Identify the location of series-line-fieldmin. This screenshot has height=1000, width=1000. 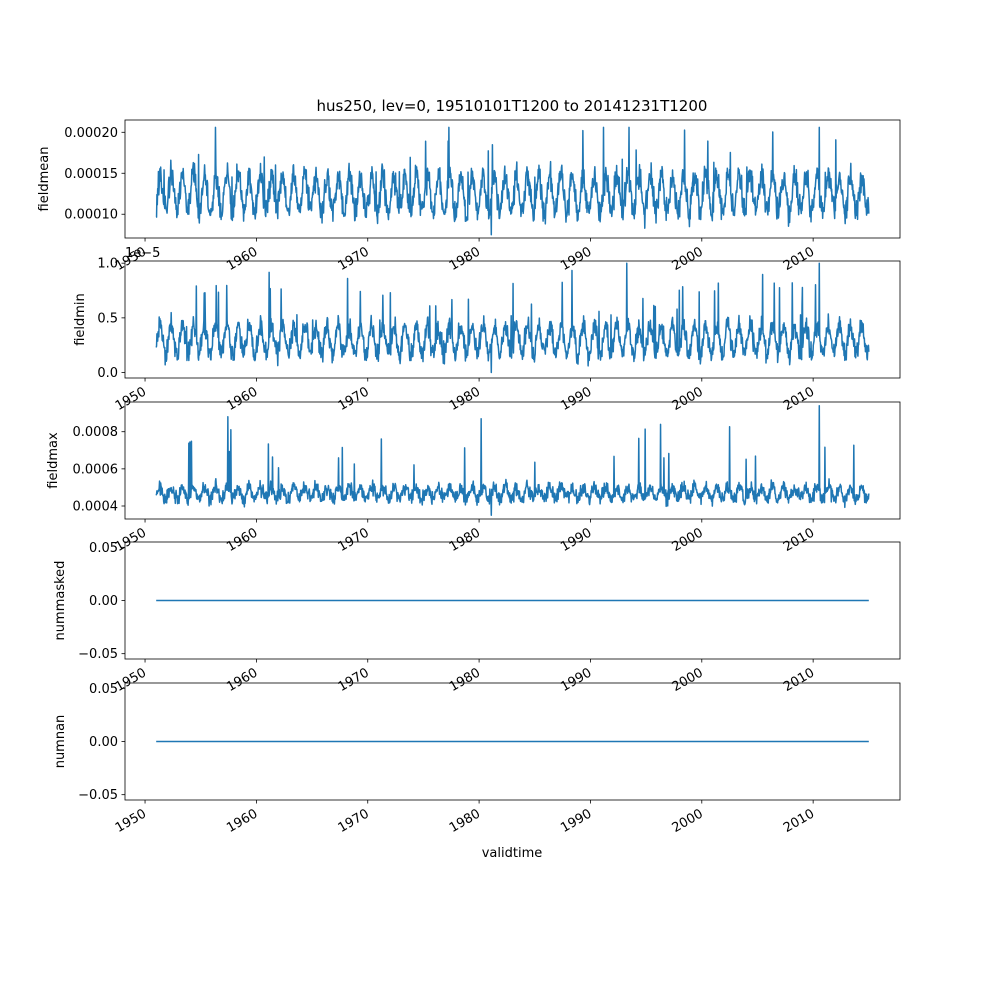
(512, 318).